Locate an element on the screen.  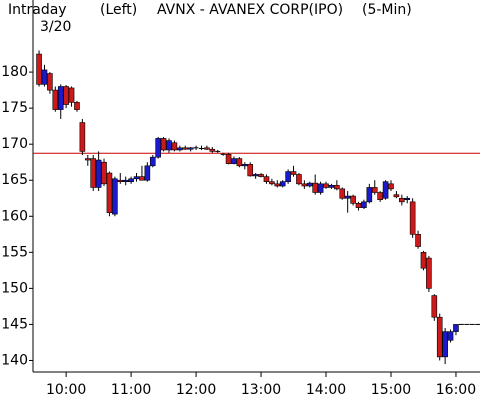
x-tick-label: 10:00 is located at coordinates (66, 390).